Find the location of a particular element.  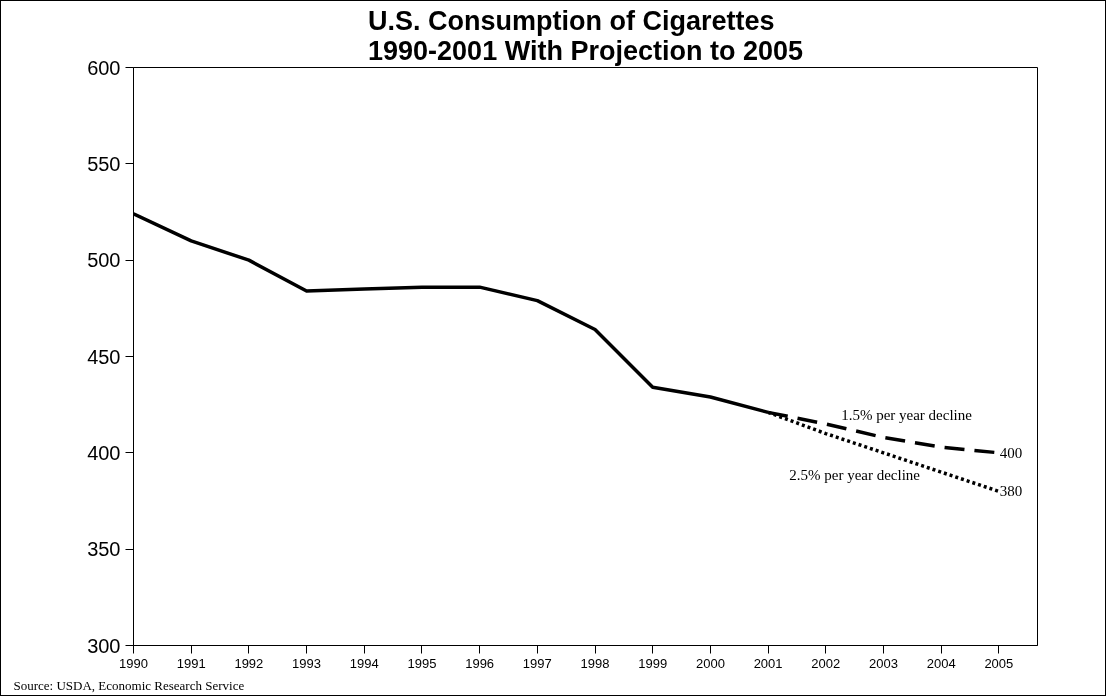

x-tick-label: 2003 is located at coordinates (883, 663).